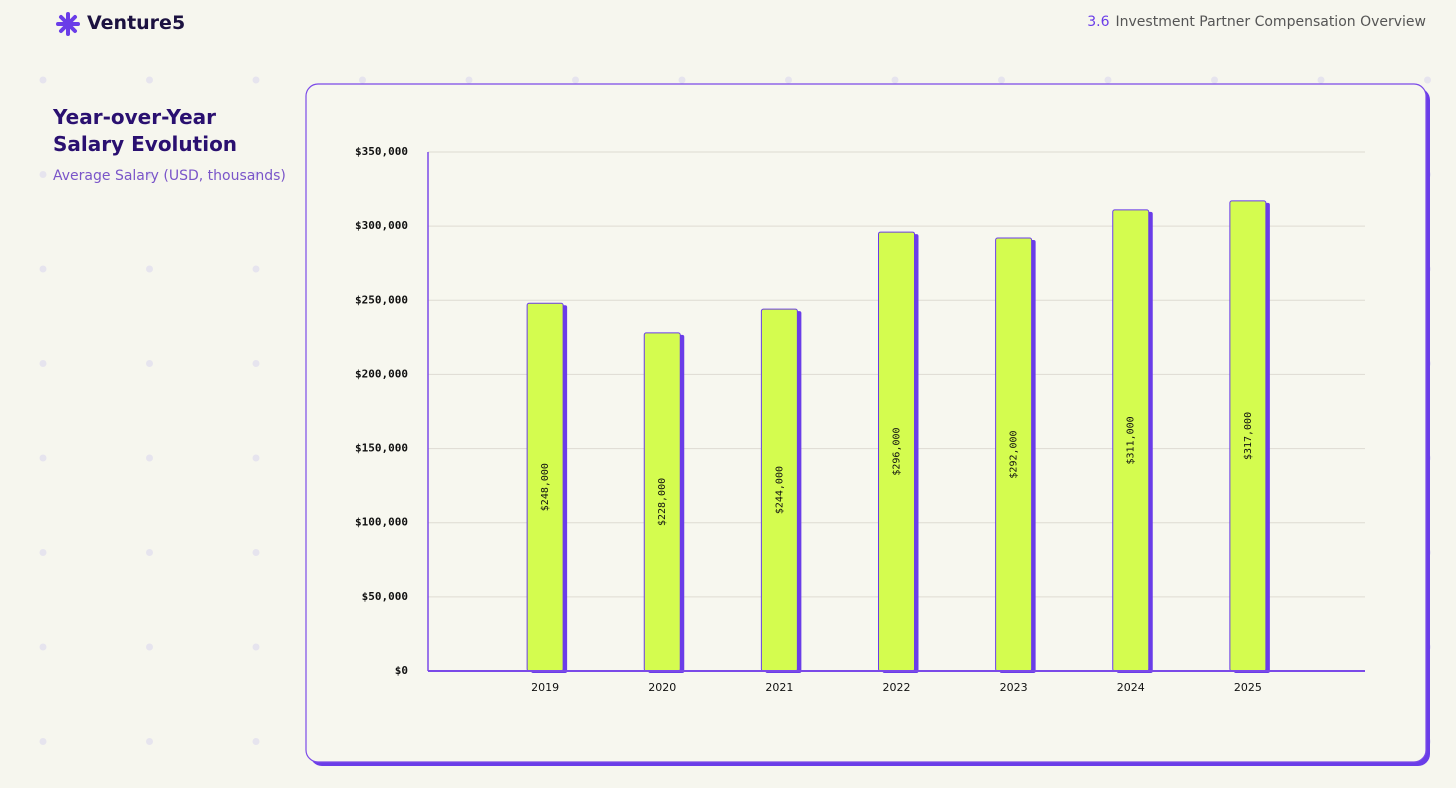 The height and width of the screenshot is (788, 1456). What do you see at coordinates (68, 24) in the screenshot?
I see `logo-icon` at bounding box center [68, 24].